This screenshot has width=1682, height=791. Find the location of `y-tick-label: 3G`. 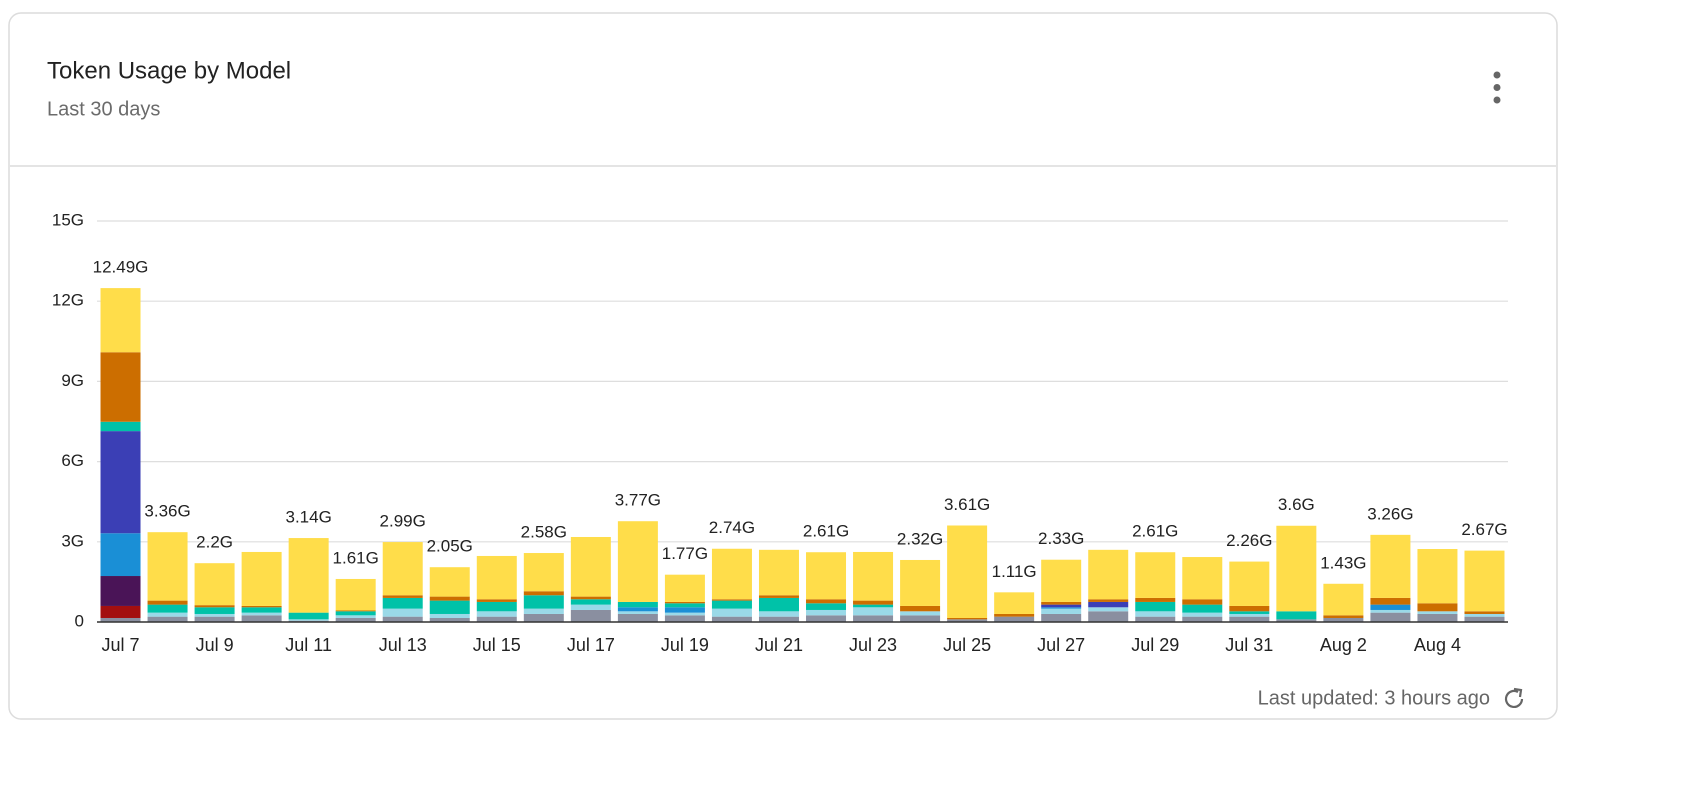

y-tick-label: 3G is located at coordinates (72, 540).